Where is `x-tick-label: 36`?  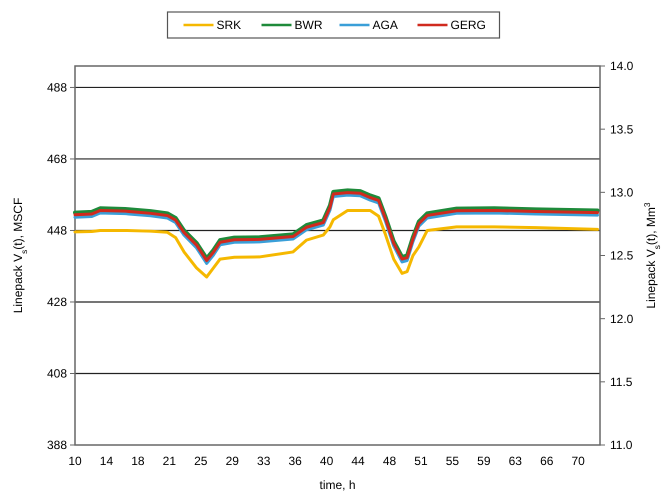 x-tick-label: 36 is located at coordinates (295, 461).